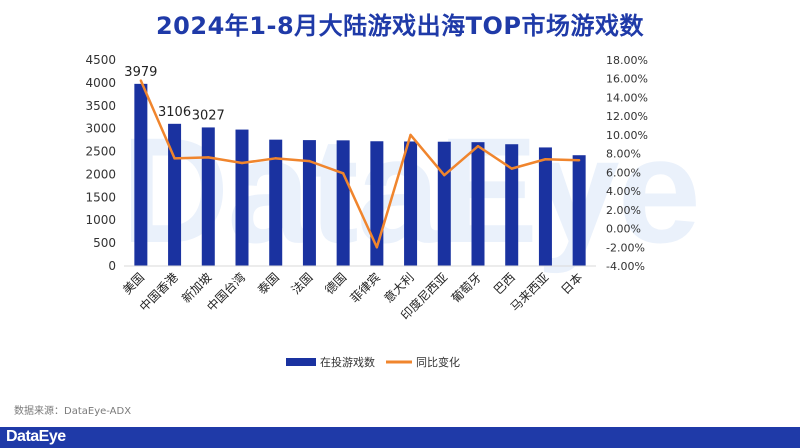  What do you see at coordinates (504, 283) in the screenshot?
I see `x-tick-label: 巴西` at bounding box center [504, 283].